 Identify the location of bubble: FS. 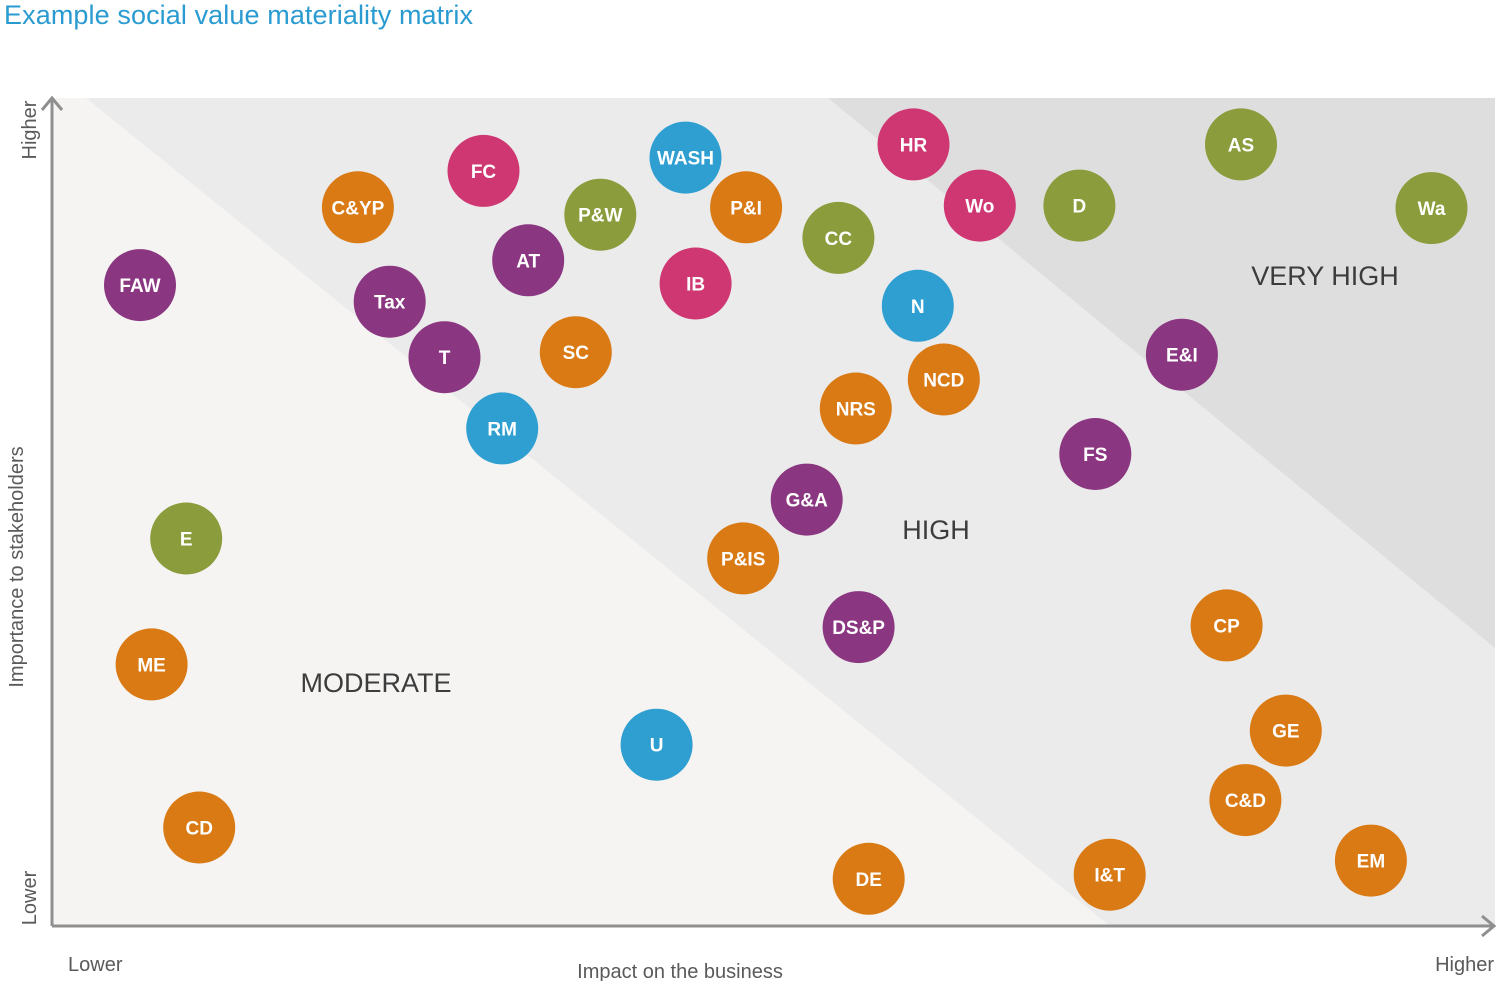
(1095, 454).